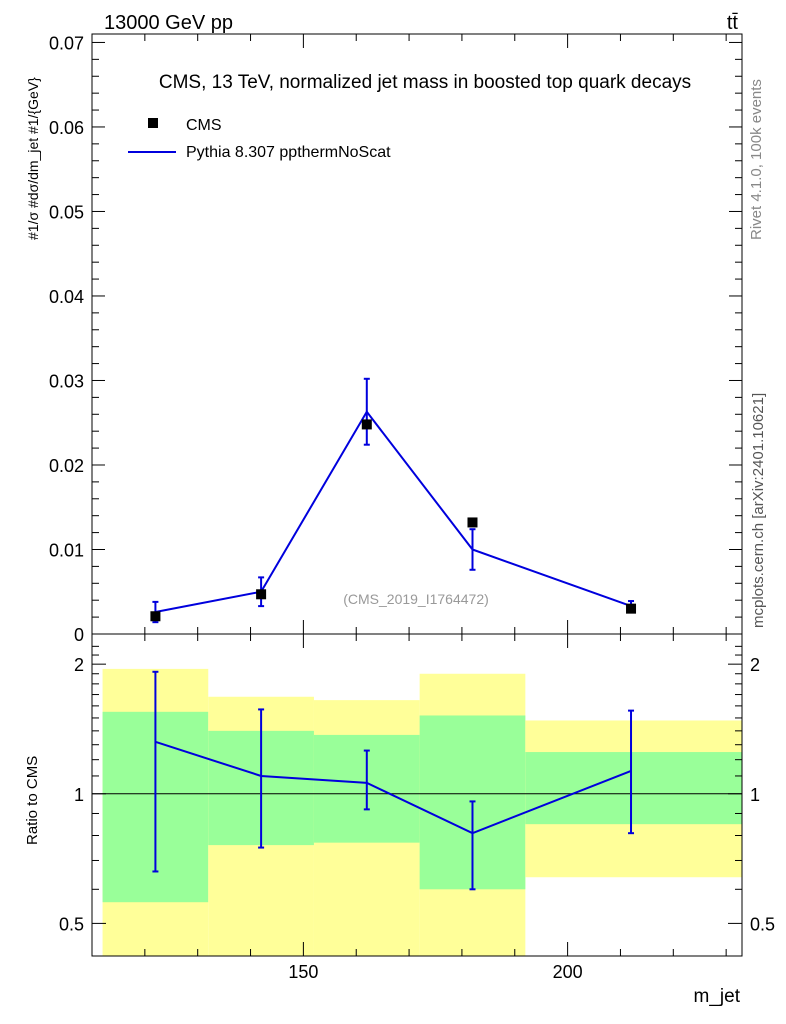  Describe the element at coordinates (66, 381) in the screenshot. I see `main-ytick-label: 0.03` at that location.